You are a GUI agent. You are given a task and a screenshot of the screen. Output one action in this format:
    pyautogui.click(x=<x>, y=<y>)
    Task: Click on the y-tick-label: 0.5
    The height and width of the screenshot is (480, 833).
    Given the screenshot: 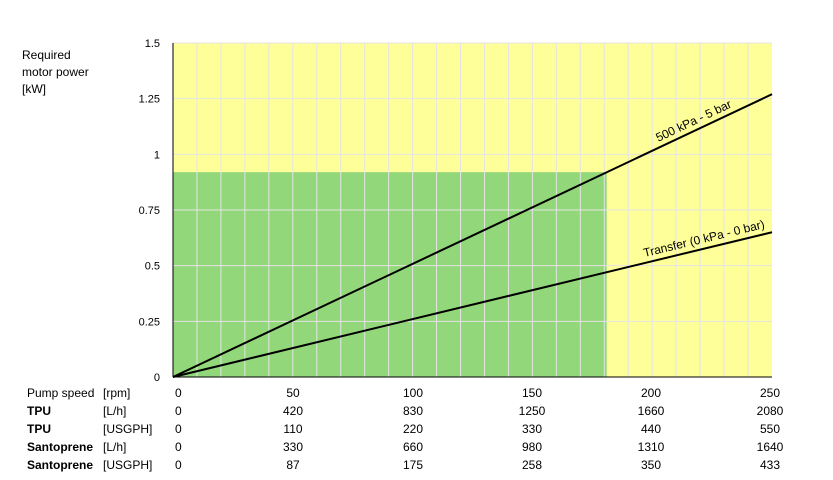 What is the action you would take?
    pyautogui.click(x=152, y=267)
    